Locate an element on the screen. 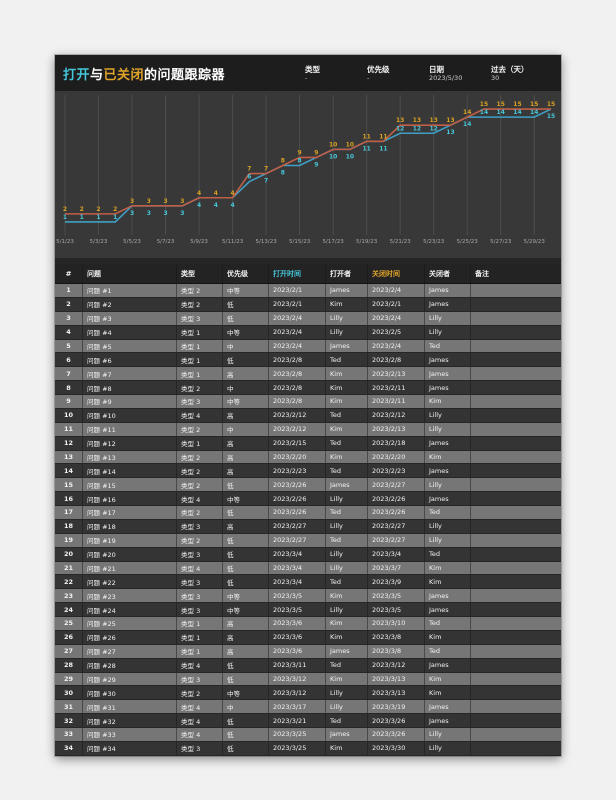  table-row: 20 问题 #20 类型 3 低 2023/3/4 Lilly 2023/3/4 Ted is located at coordinates (308, 554).